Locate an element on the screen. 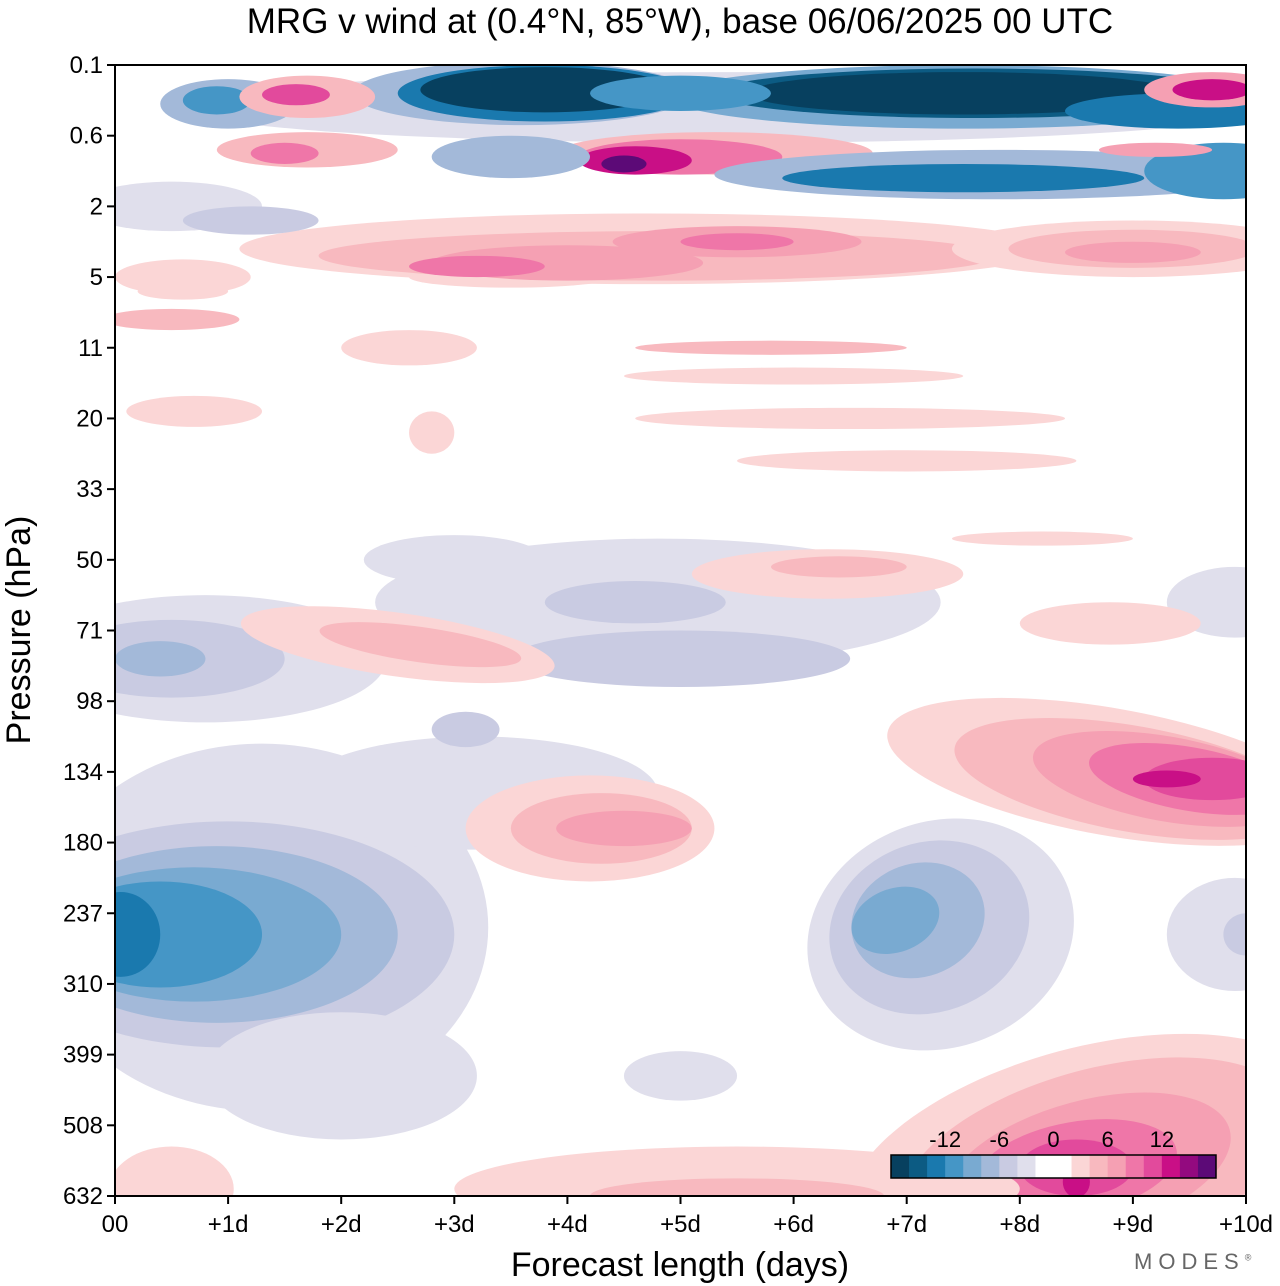 The height and width of the screenshot is (1286, 1280). y-tick-label: 71 is located at coordinates (89, 631).